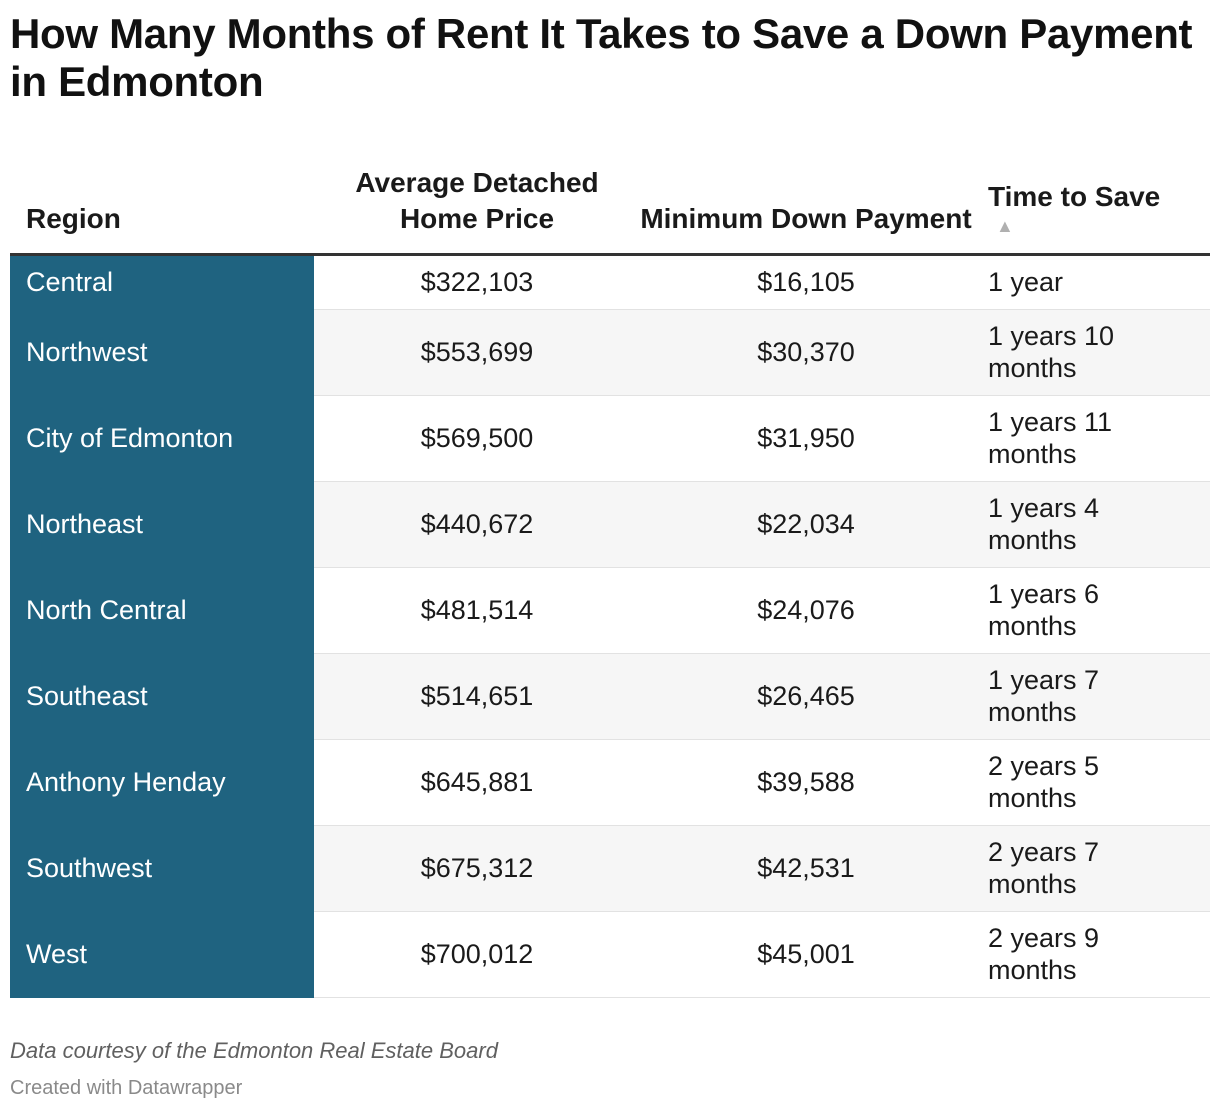 The width and height of the screenshot is (1220, 1112). I want to click on home-price-cell: $514,651, so click(477, 696).